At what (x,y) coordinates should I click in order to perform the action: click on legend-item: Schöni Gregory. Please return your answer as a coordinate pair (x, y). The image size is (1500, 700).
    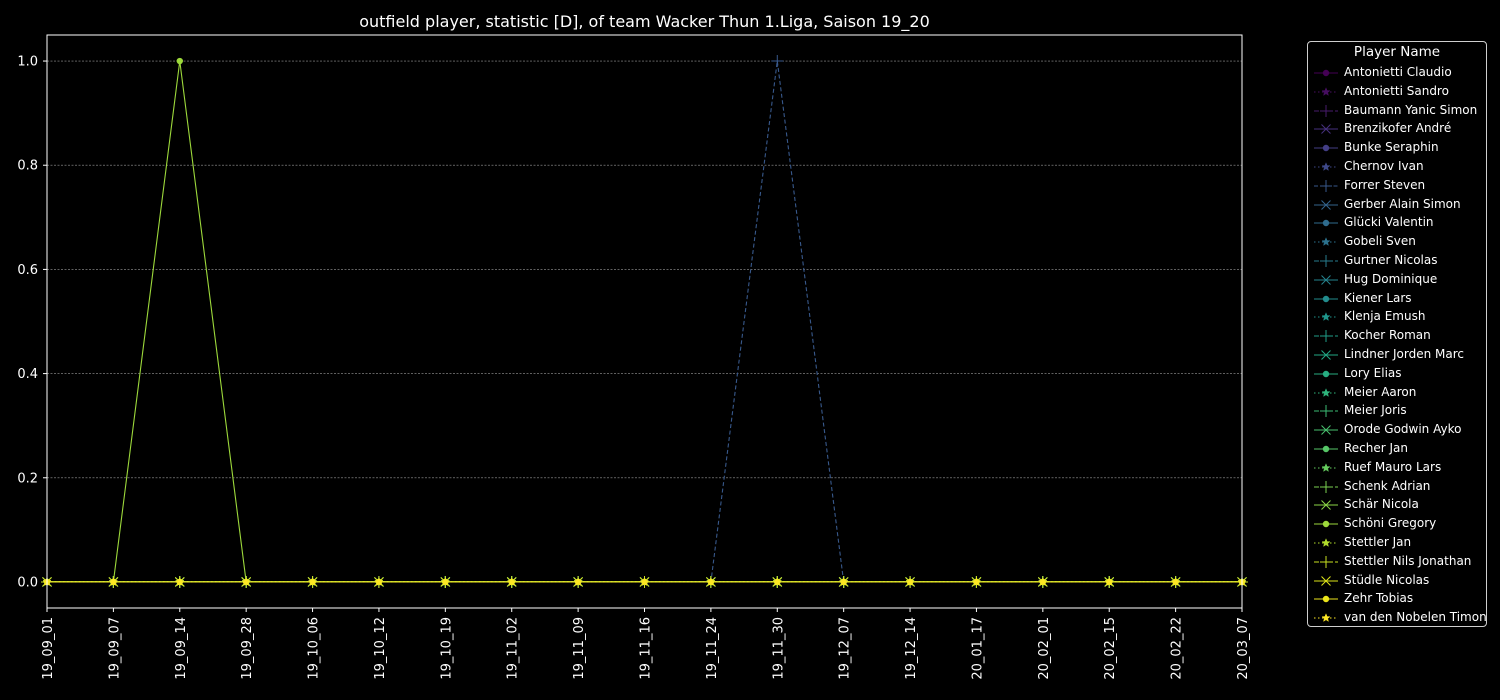
    Looking at the image, I should click on (1397, 523).